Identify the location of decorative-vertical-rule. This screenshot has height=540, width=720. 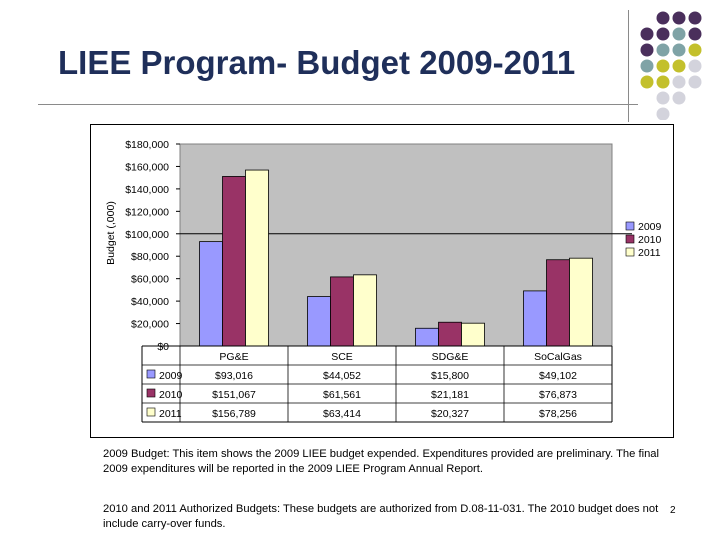
(628, 66).